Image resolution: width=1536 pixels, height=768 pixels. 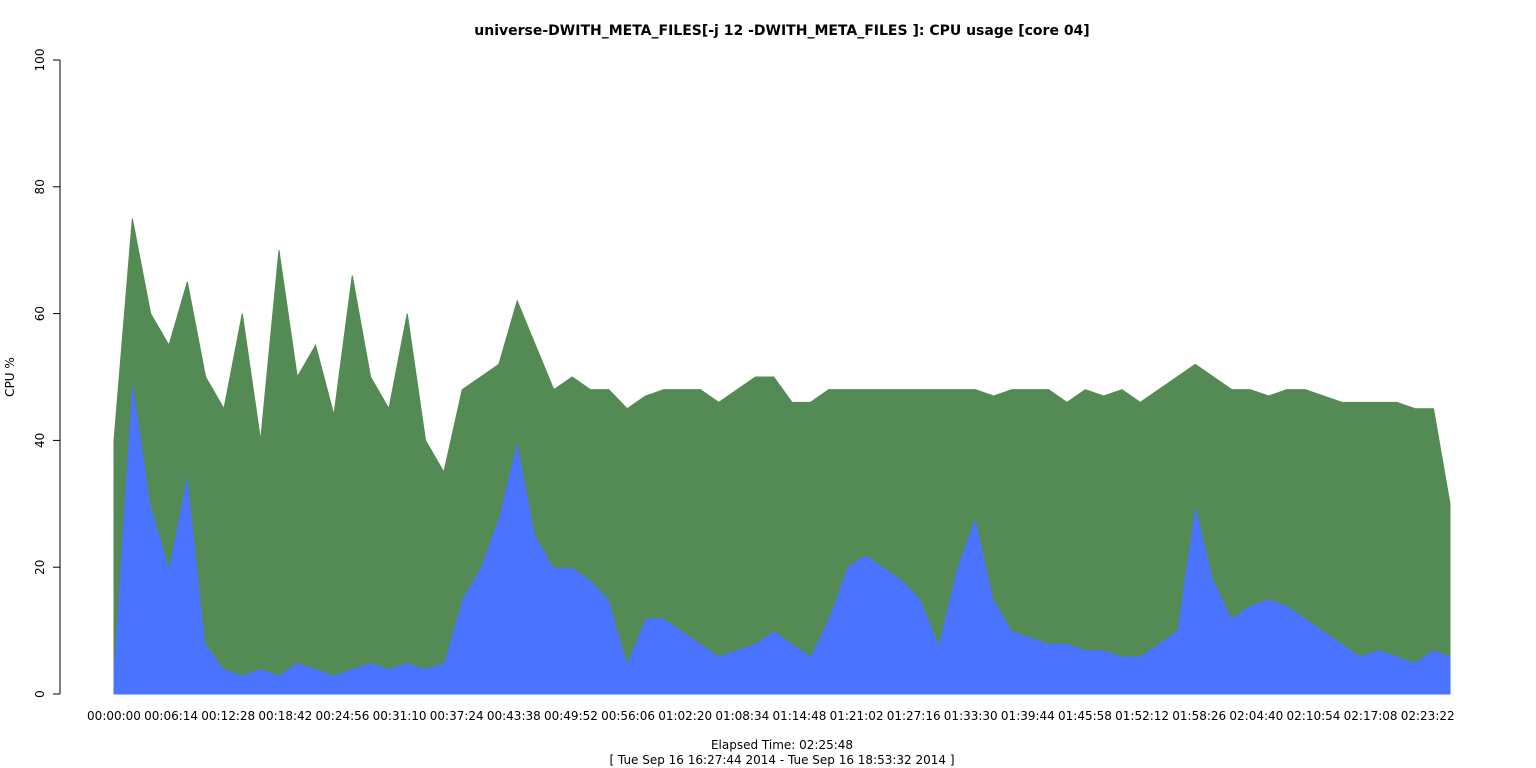 I want to click on x-axis-label: Elapsed Time: 02:25:48, so click(x=782, y=745).